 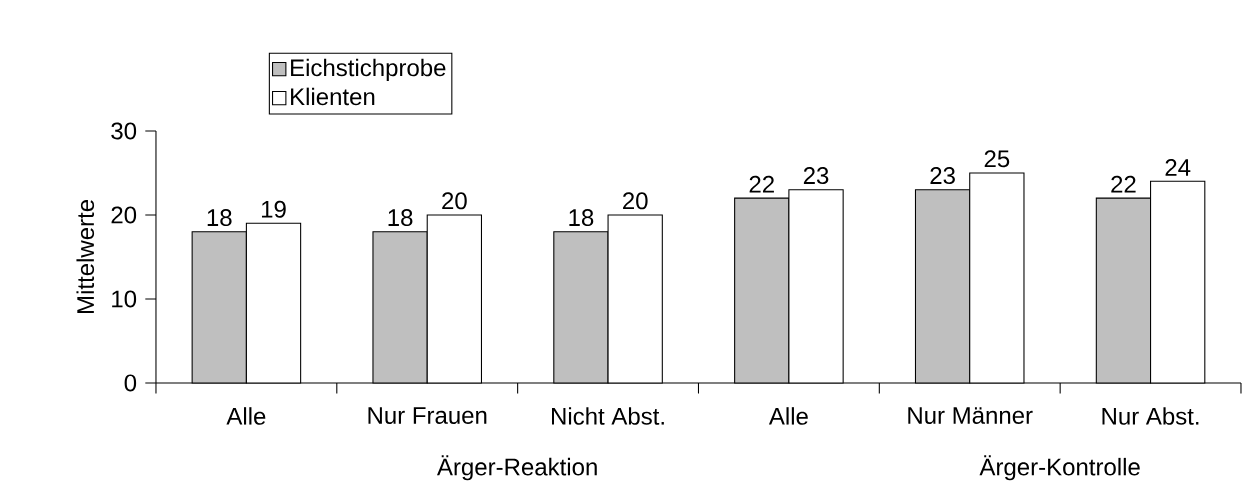 What do you see at coordinates (427, 415) in the screenshot?
I see `x-tick-label: Nur Frauen` at bounding box center [427, 415].